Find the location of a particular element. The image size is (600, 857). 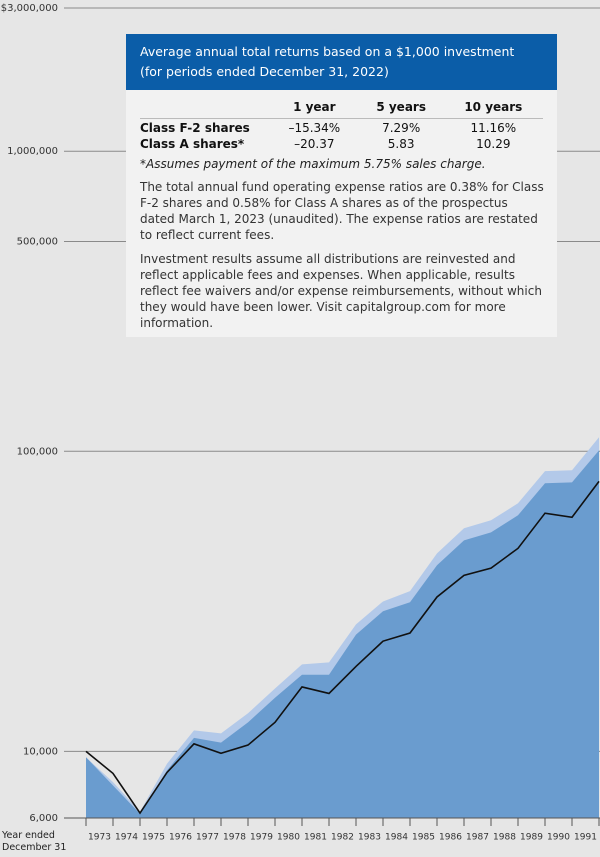

x-tick-label: 1978 is located at coordinates (234, 838).